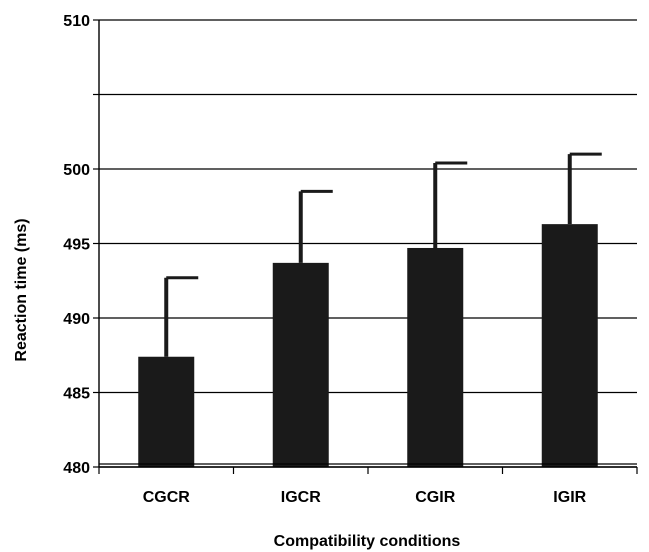  Describe the element at coordinates (569, 497) in the screenshot. I see `x-tick-label: IGIR` at that location.